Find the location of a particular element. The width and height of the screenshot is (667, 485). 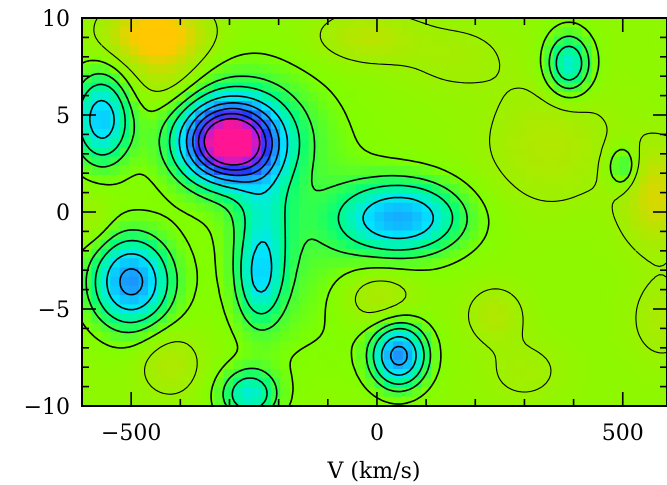

solid-contour is located at coordinates (232, 142).